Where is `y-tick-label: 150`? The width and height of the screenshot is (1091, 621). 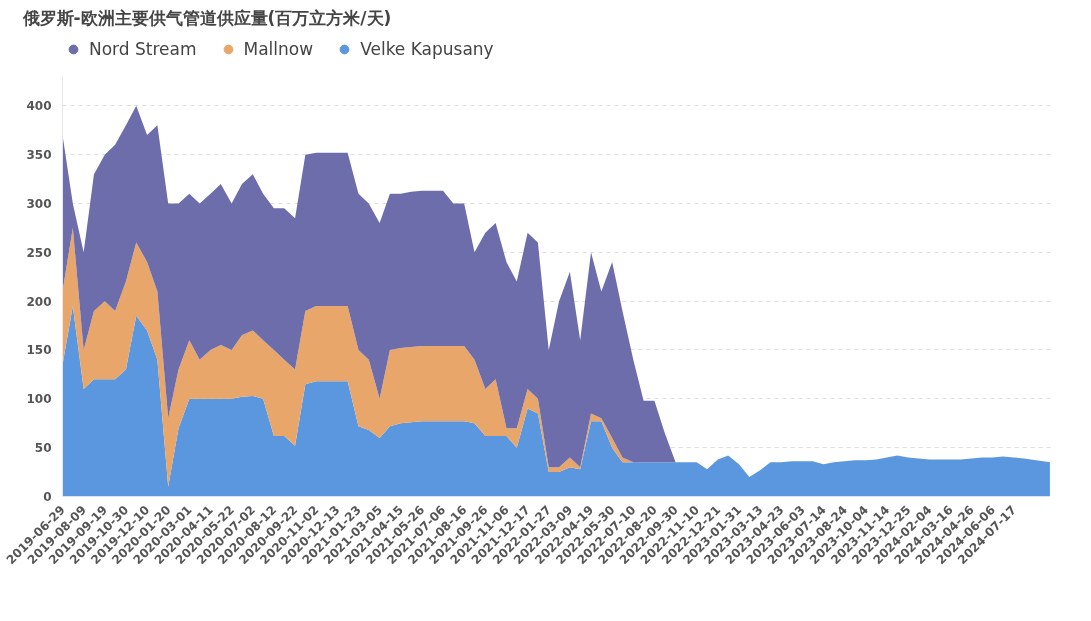 y-tick-label: 150 is located at coordinates (39, 350).